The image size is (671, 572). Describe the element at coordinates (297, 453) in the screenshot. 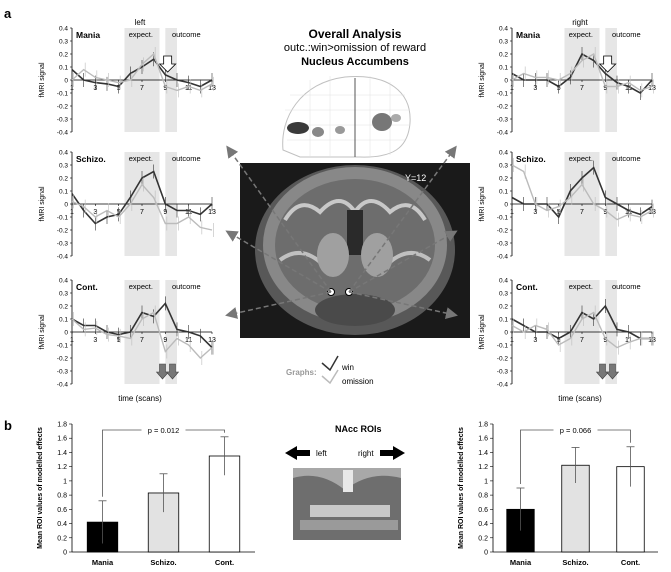

I see `left-arrow-icon` at that location.